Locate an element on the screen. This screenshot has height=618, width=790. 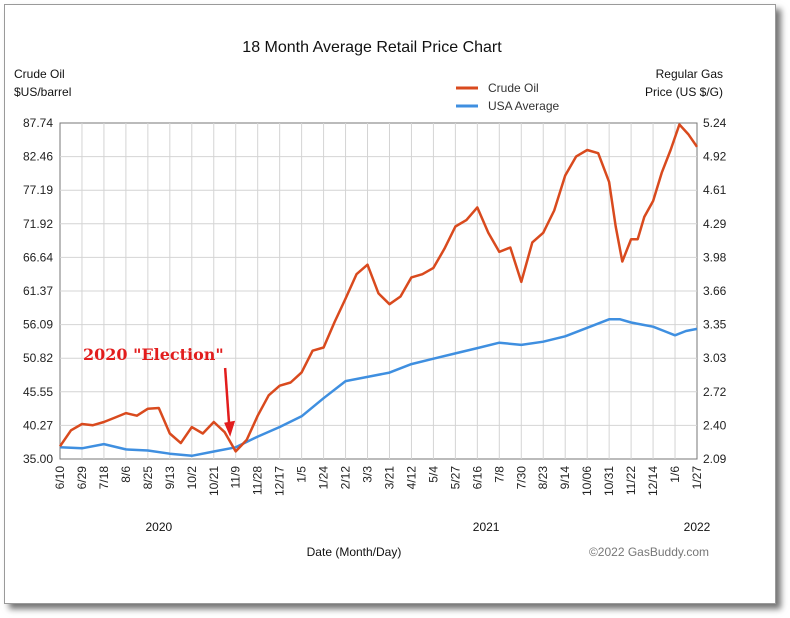
copyright-text: ©2022 GasBuddy.com is located at coordinates (649, 552).